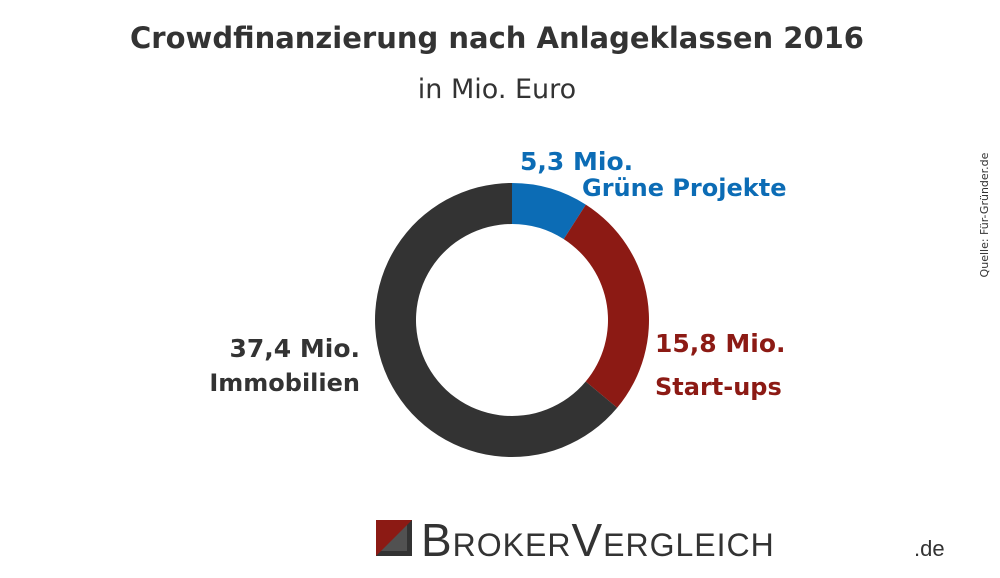 The image size is (1000, 578). Describe the element at coordinates (718, 387) in the screenshot. I see `category-label: Start-ups` at that location.